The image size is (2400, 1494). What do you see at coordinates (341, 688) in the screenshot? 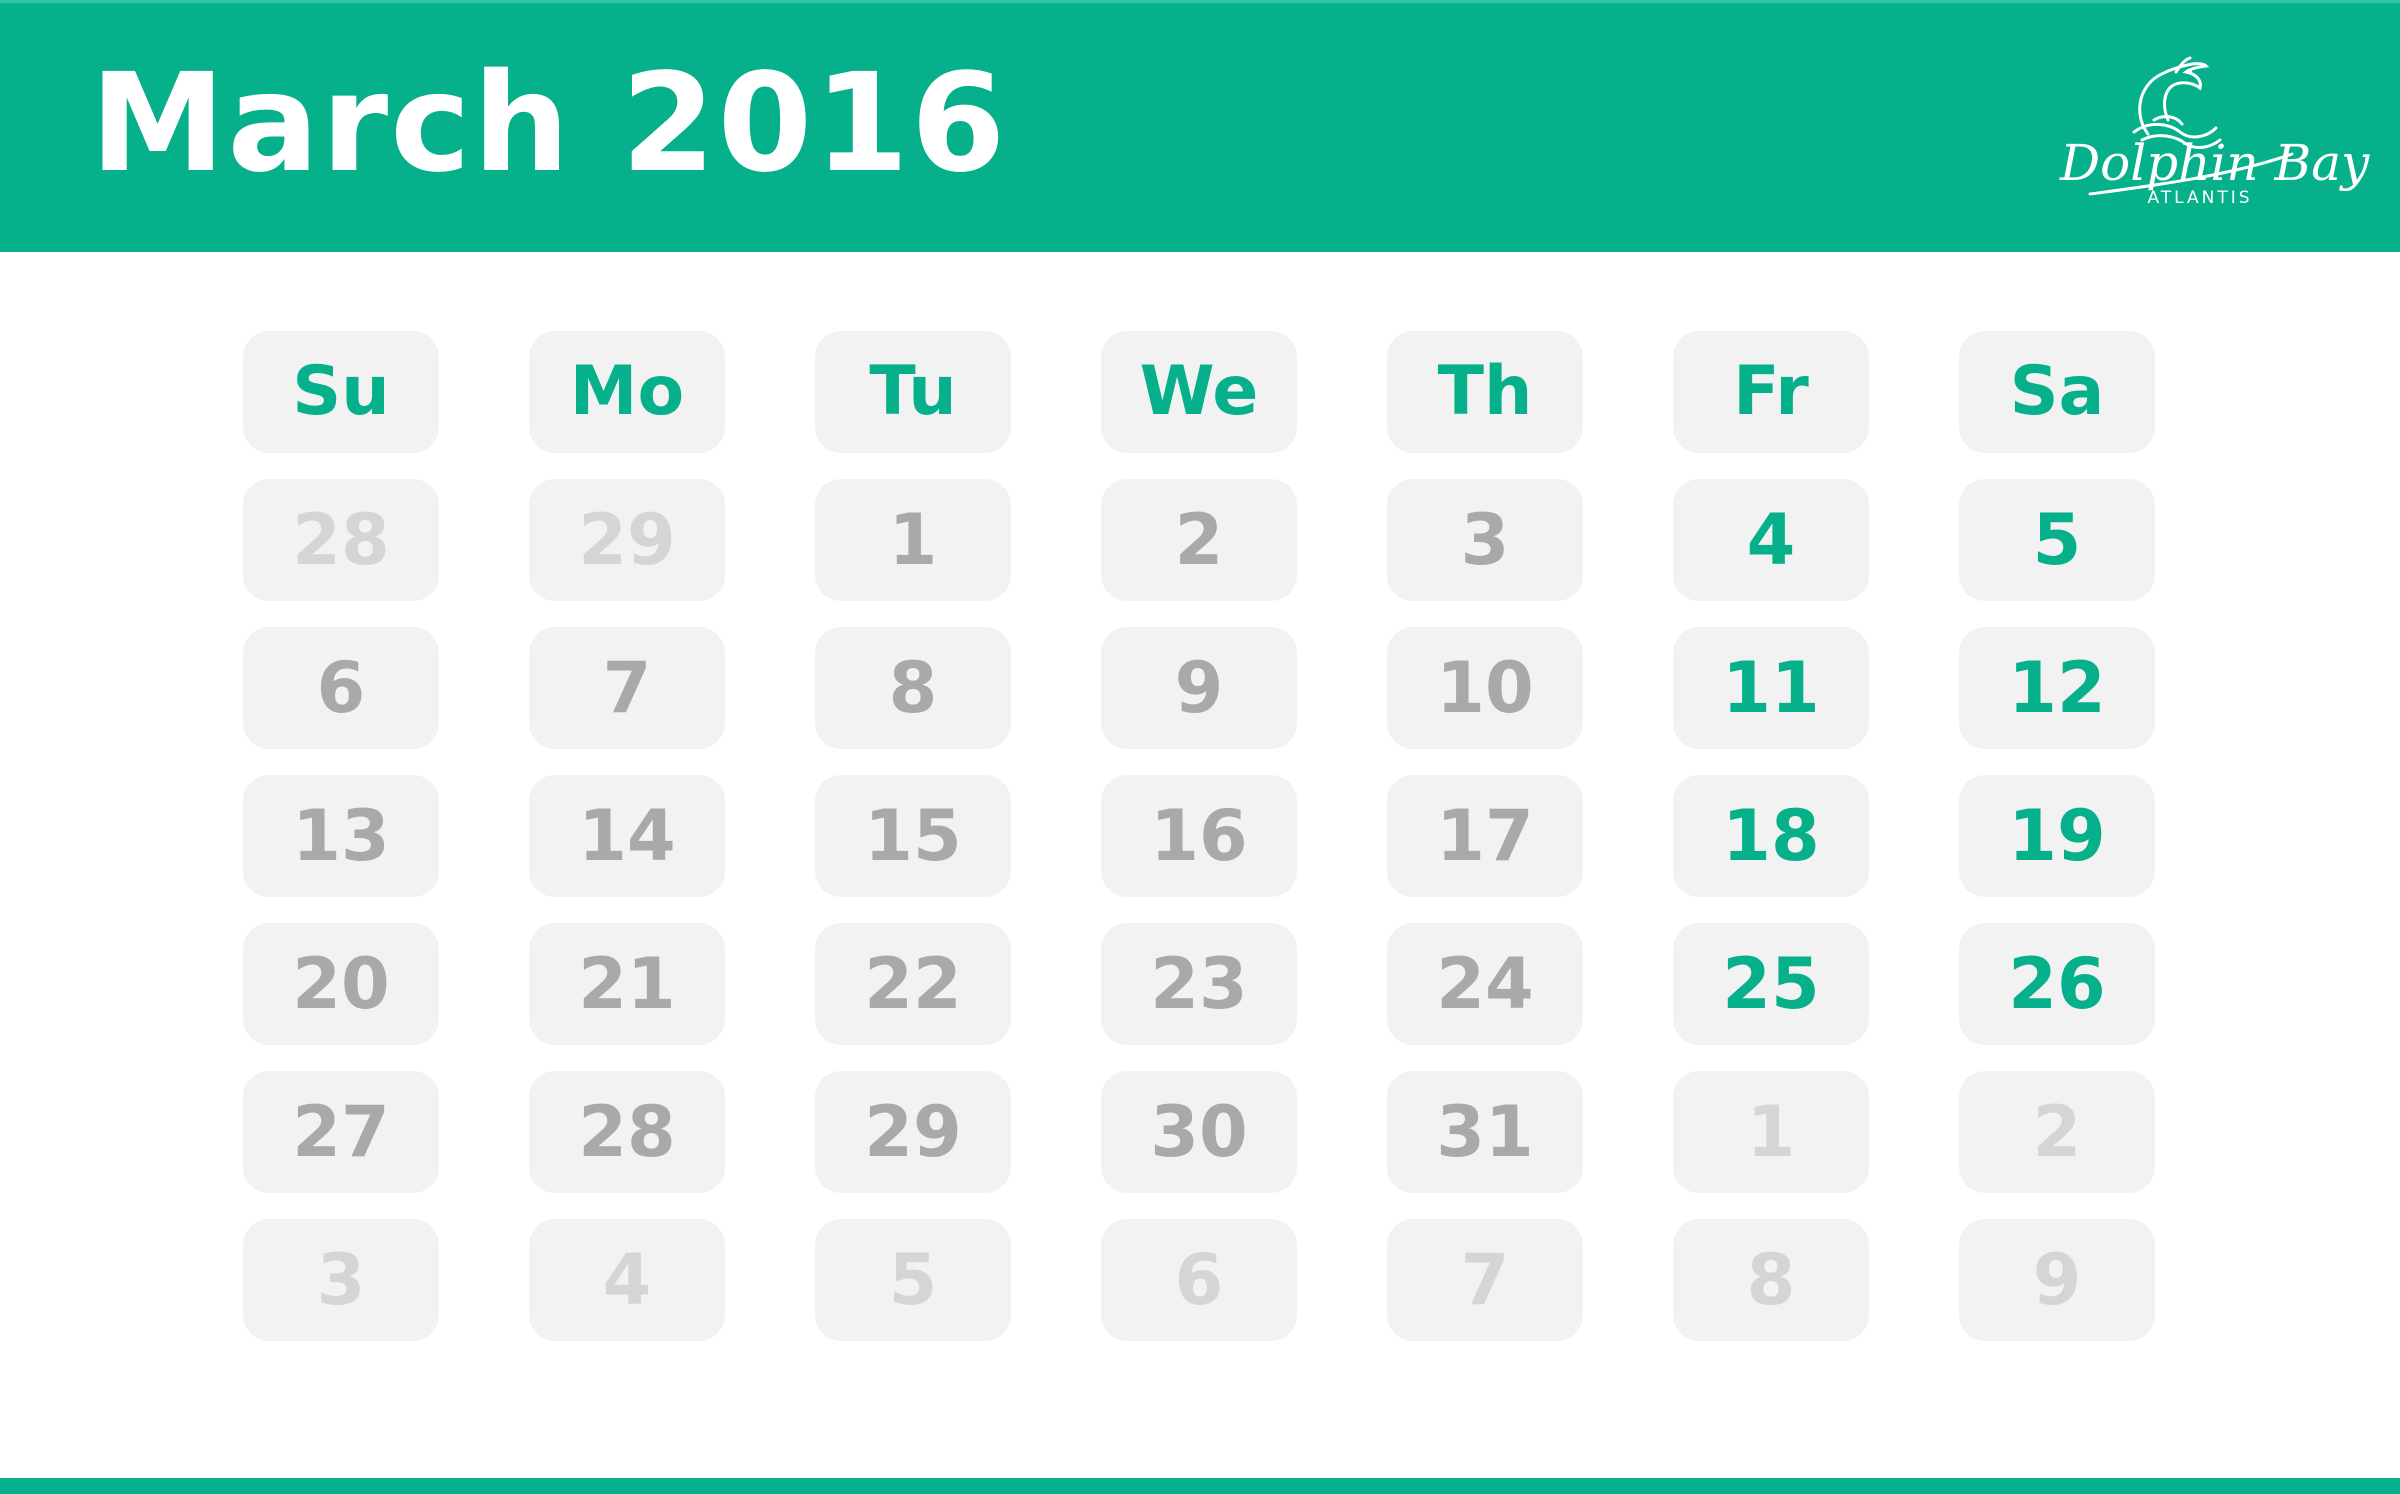
I see `calendar-day: 6` at bounding box center [341, 688].